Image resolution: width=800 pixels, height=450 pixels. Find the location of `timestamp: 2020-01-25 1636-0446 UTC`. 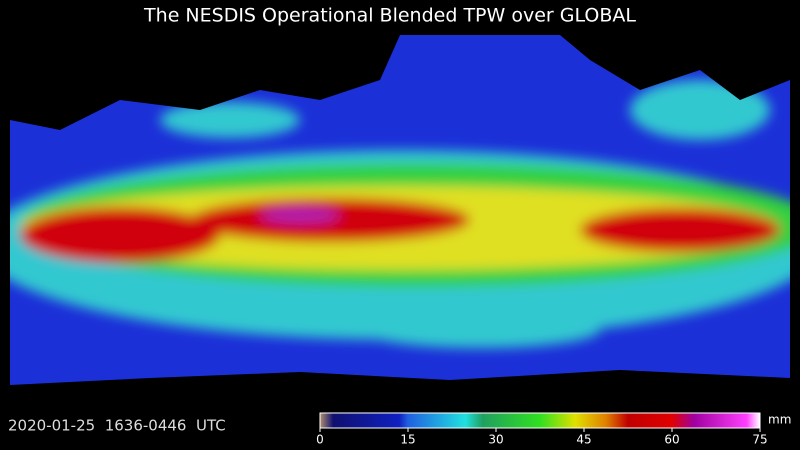

timestamp: 2020-01-25 1636-0446 UTC is located at coordinates (117, 426).